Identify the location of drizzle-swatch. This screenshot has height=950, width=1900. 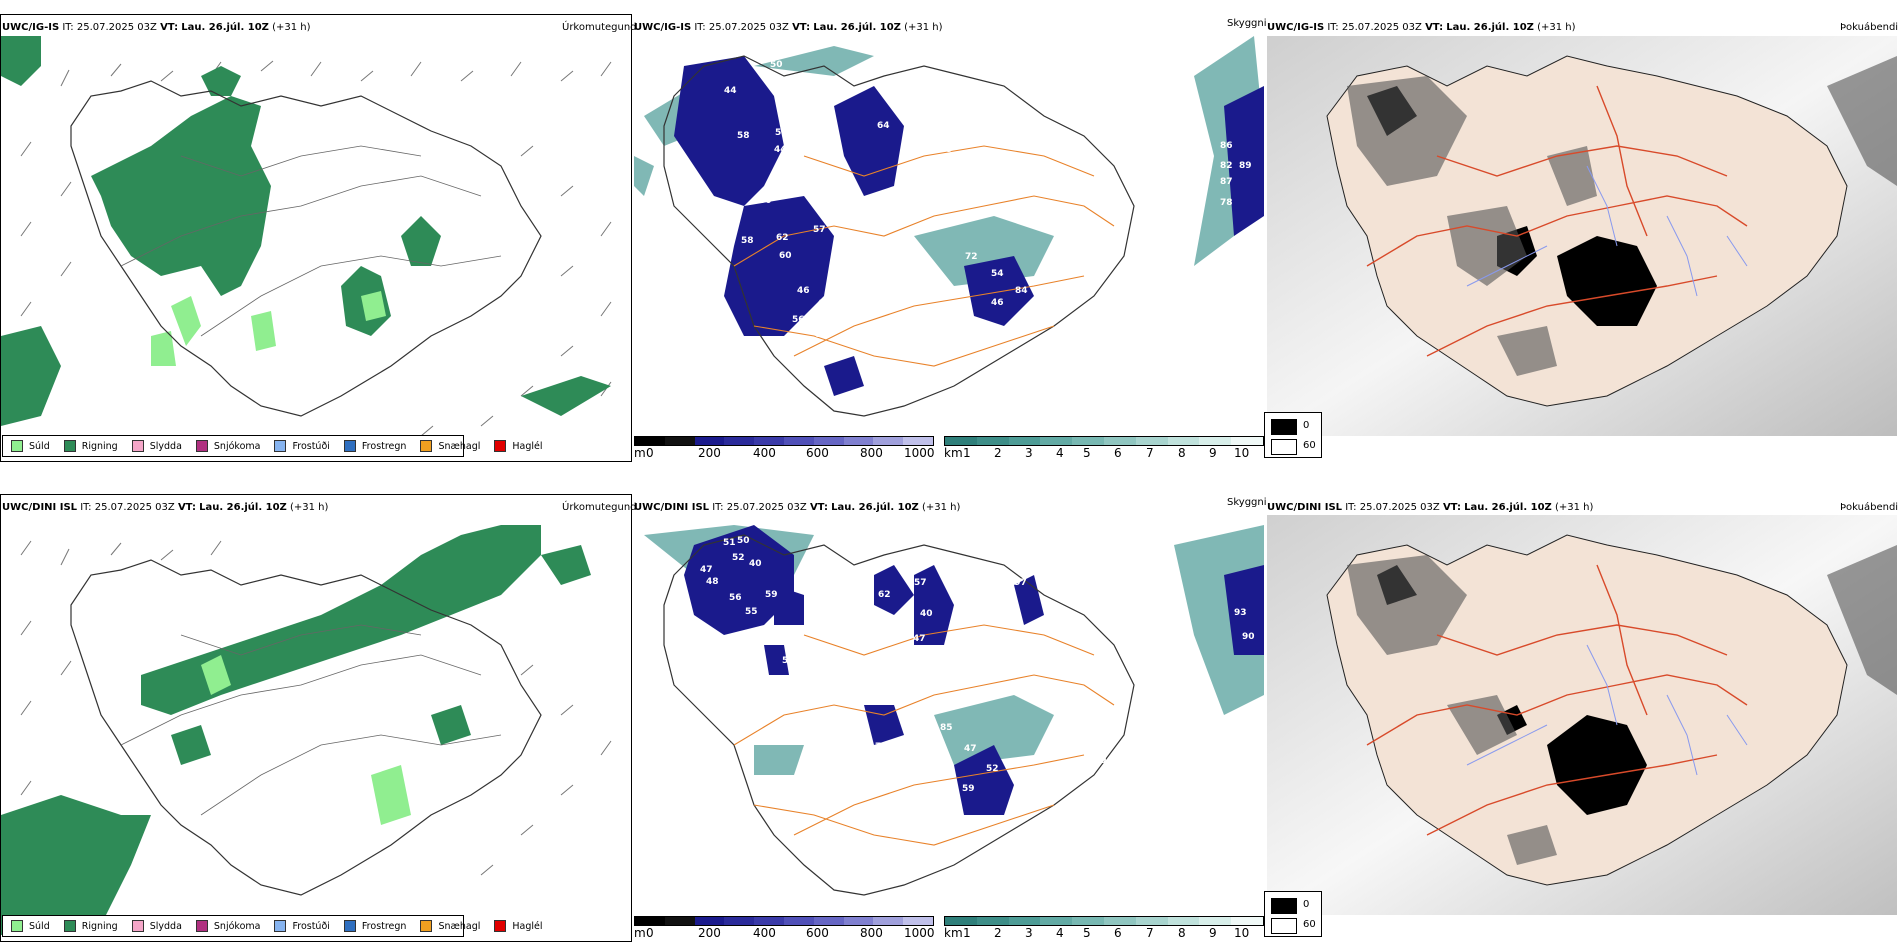
(17, 446).